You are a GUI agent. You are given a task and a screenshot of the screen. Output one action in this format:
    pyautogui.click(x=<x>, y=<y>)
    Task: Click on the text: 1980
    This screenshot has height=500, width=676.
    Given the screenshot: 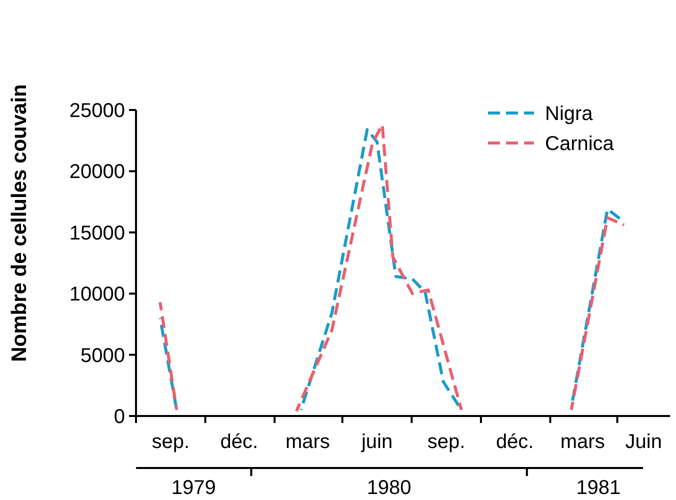 What is the action you would take?
    pyautogui.click(x=389, y=488)
    